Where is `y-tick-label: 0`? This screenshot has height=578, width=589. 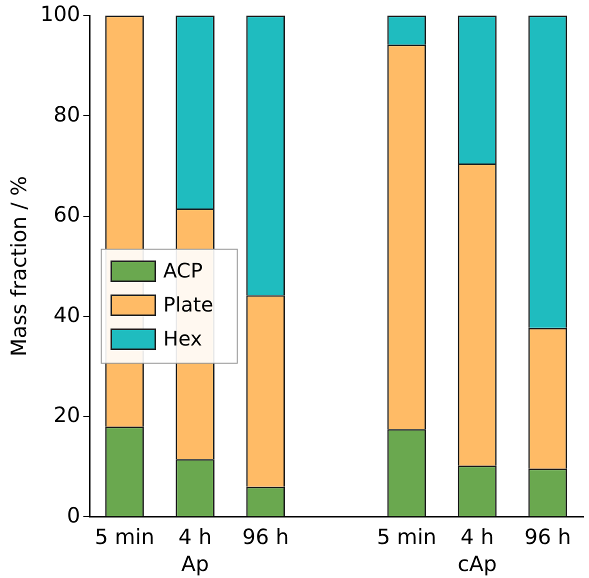 y-tick-label: 0 is located at coordinates (73, 515).